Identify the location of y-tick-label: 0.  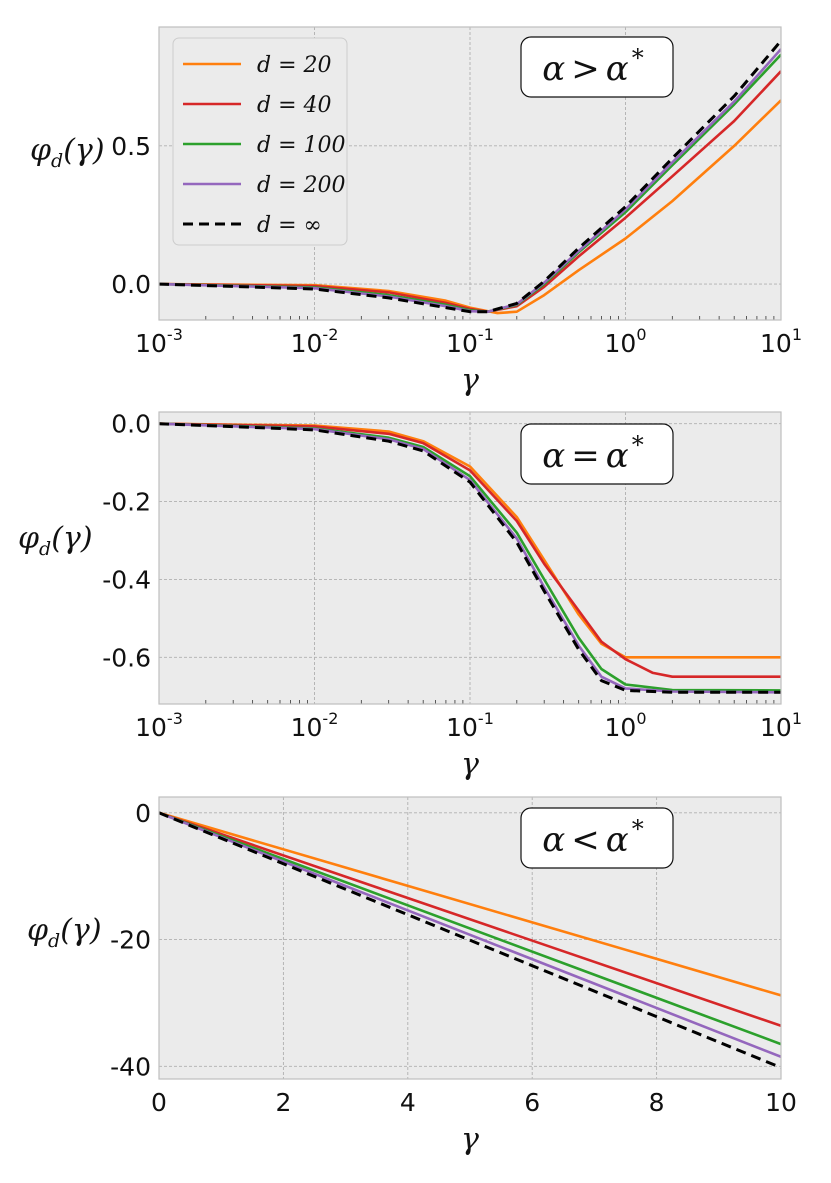
(143, 813).